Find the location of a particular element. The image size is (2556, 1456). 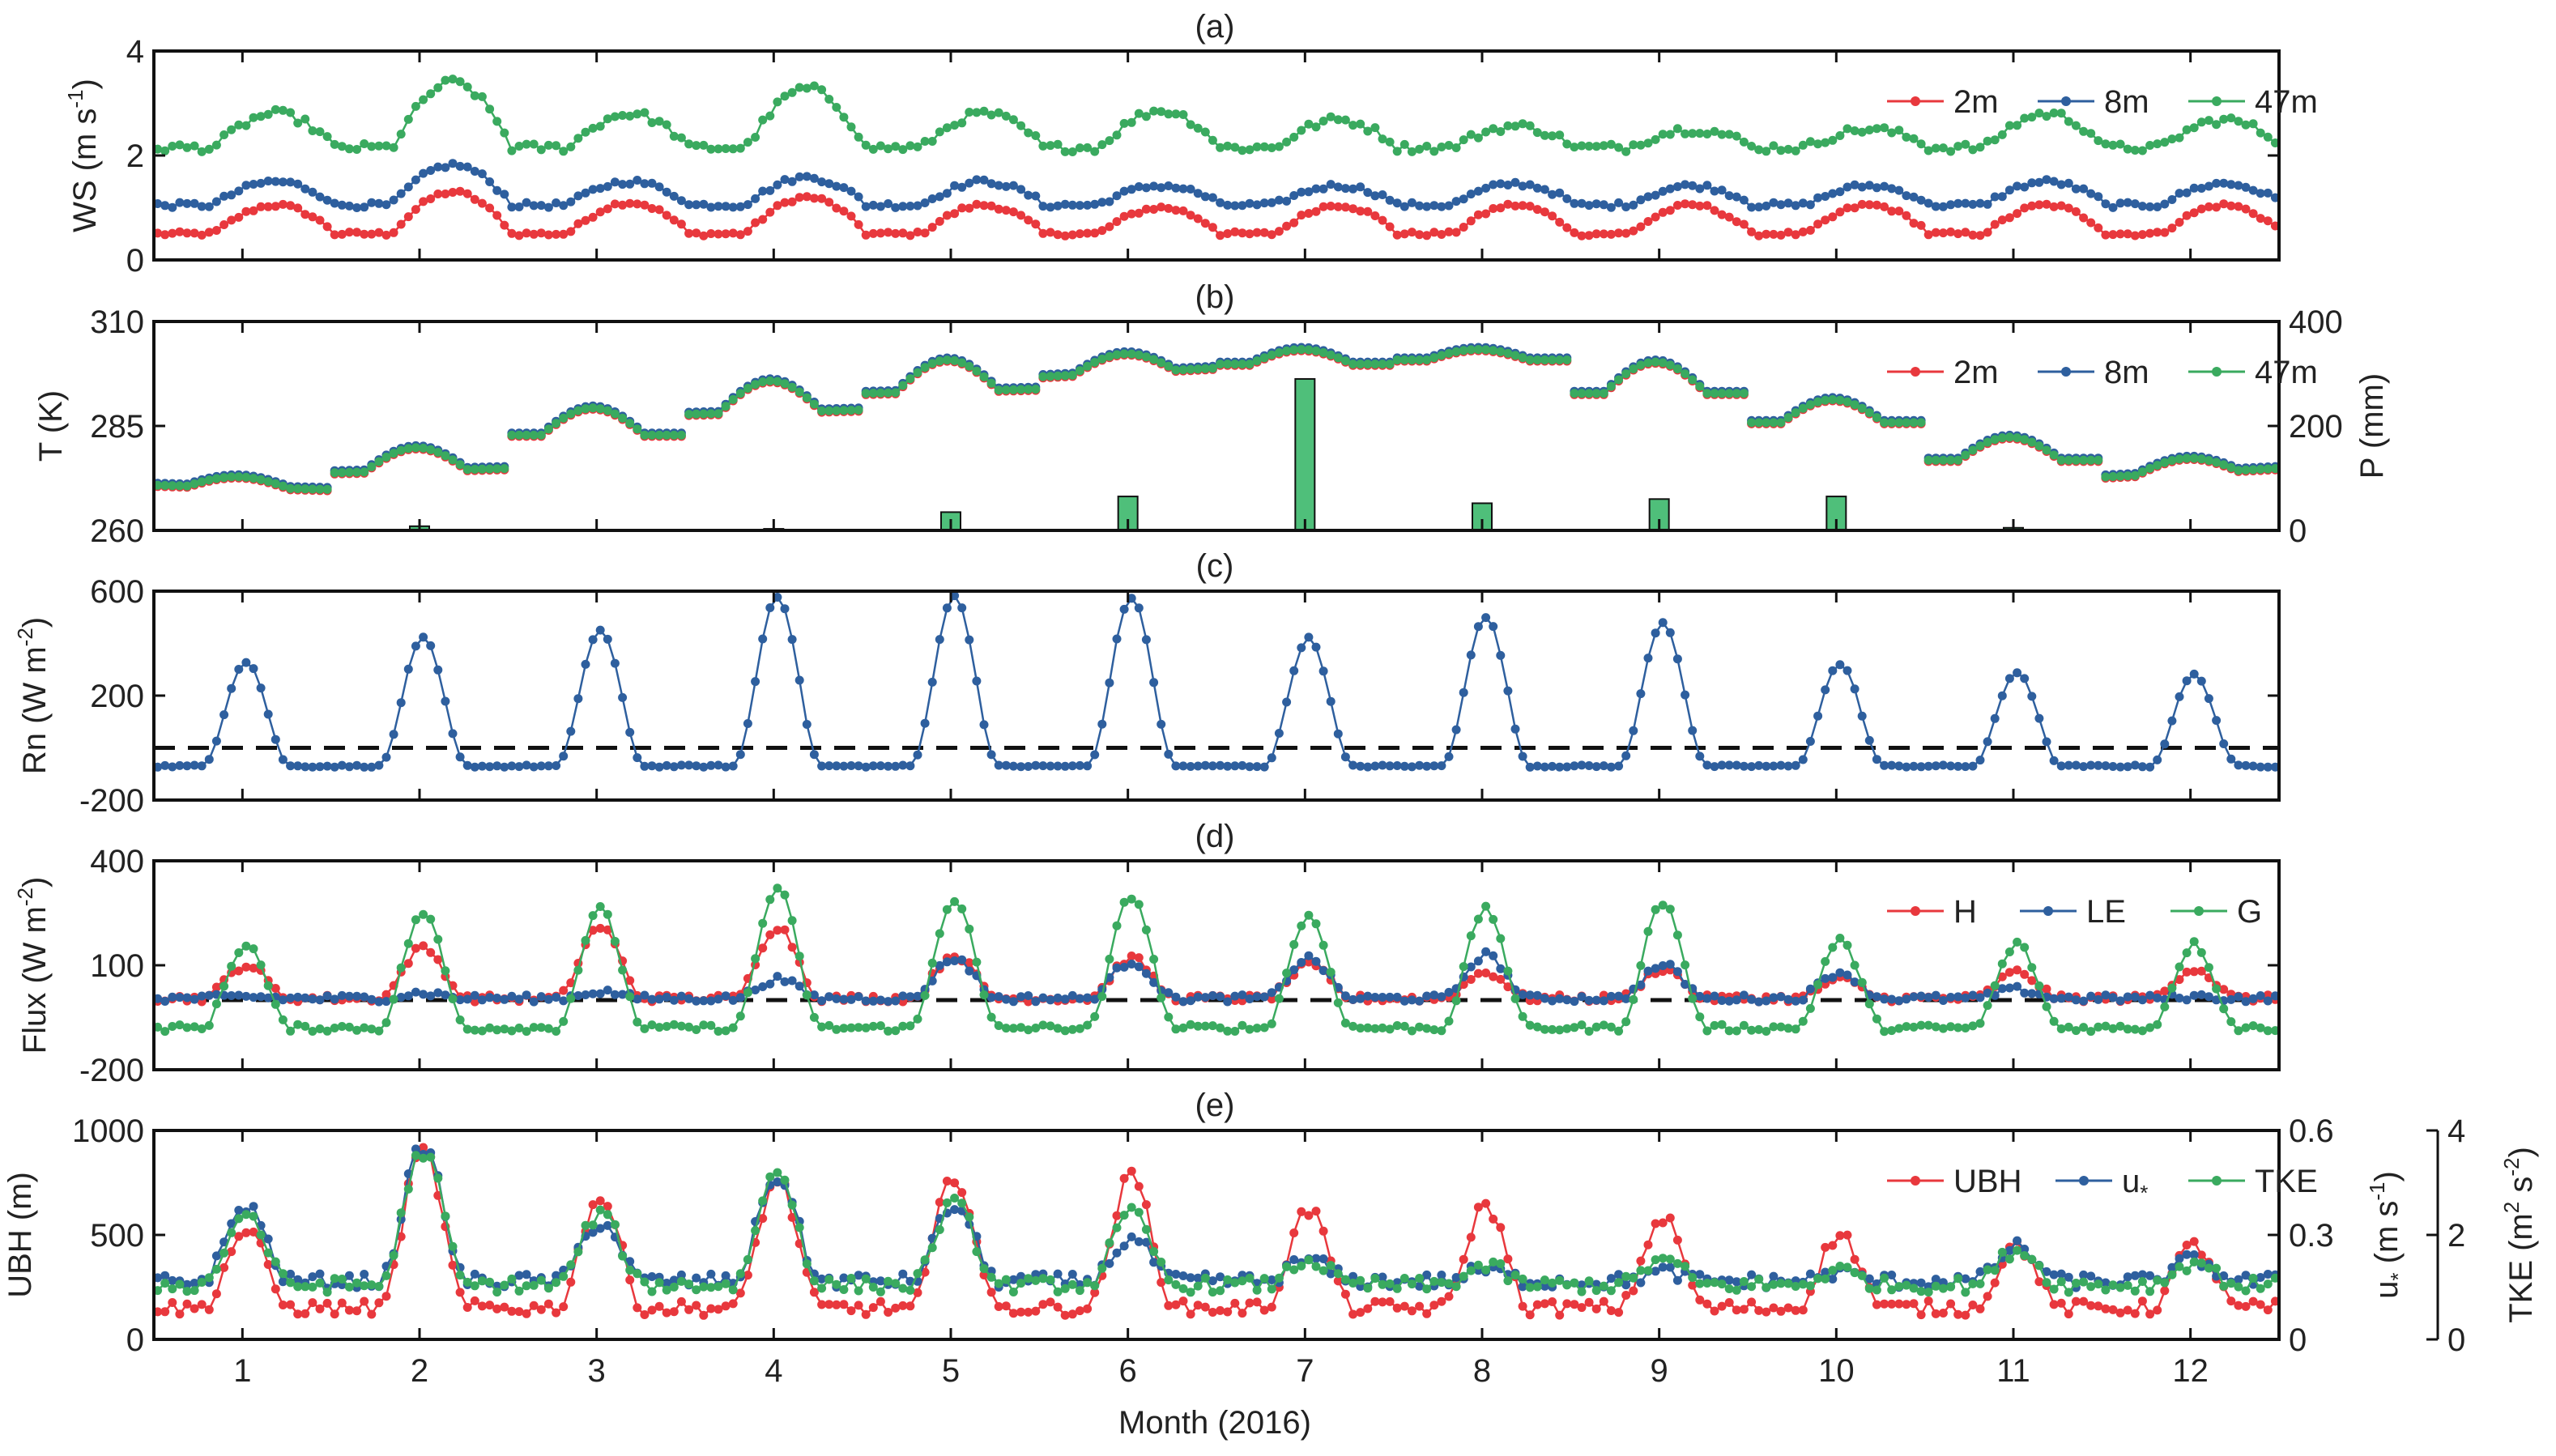

y-tick-label: 0.6 is located at coordinates (2311, 1131).